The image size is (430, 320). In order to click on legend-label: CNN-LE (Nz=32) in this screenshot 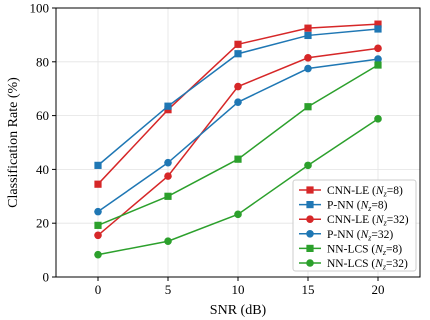, I will do `click(368, 221)`.